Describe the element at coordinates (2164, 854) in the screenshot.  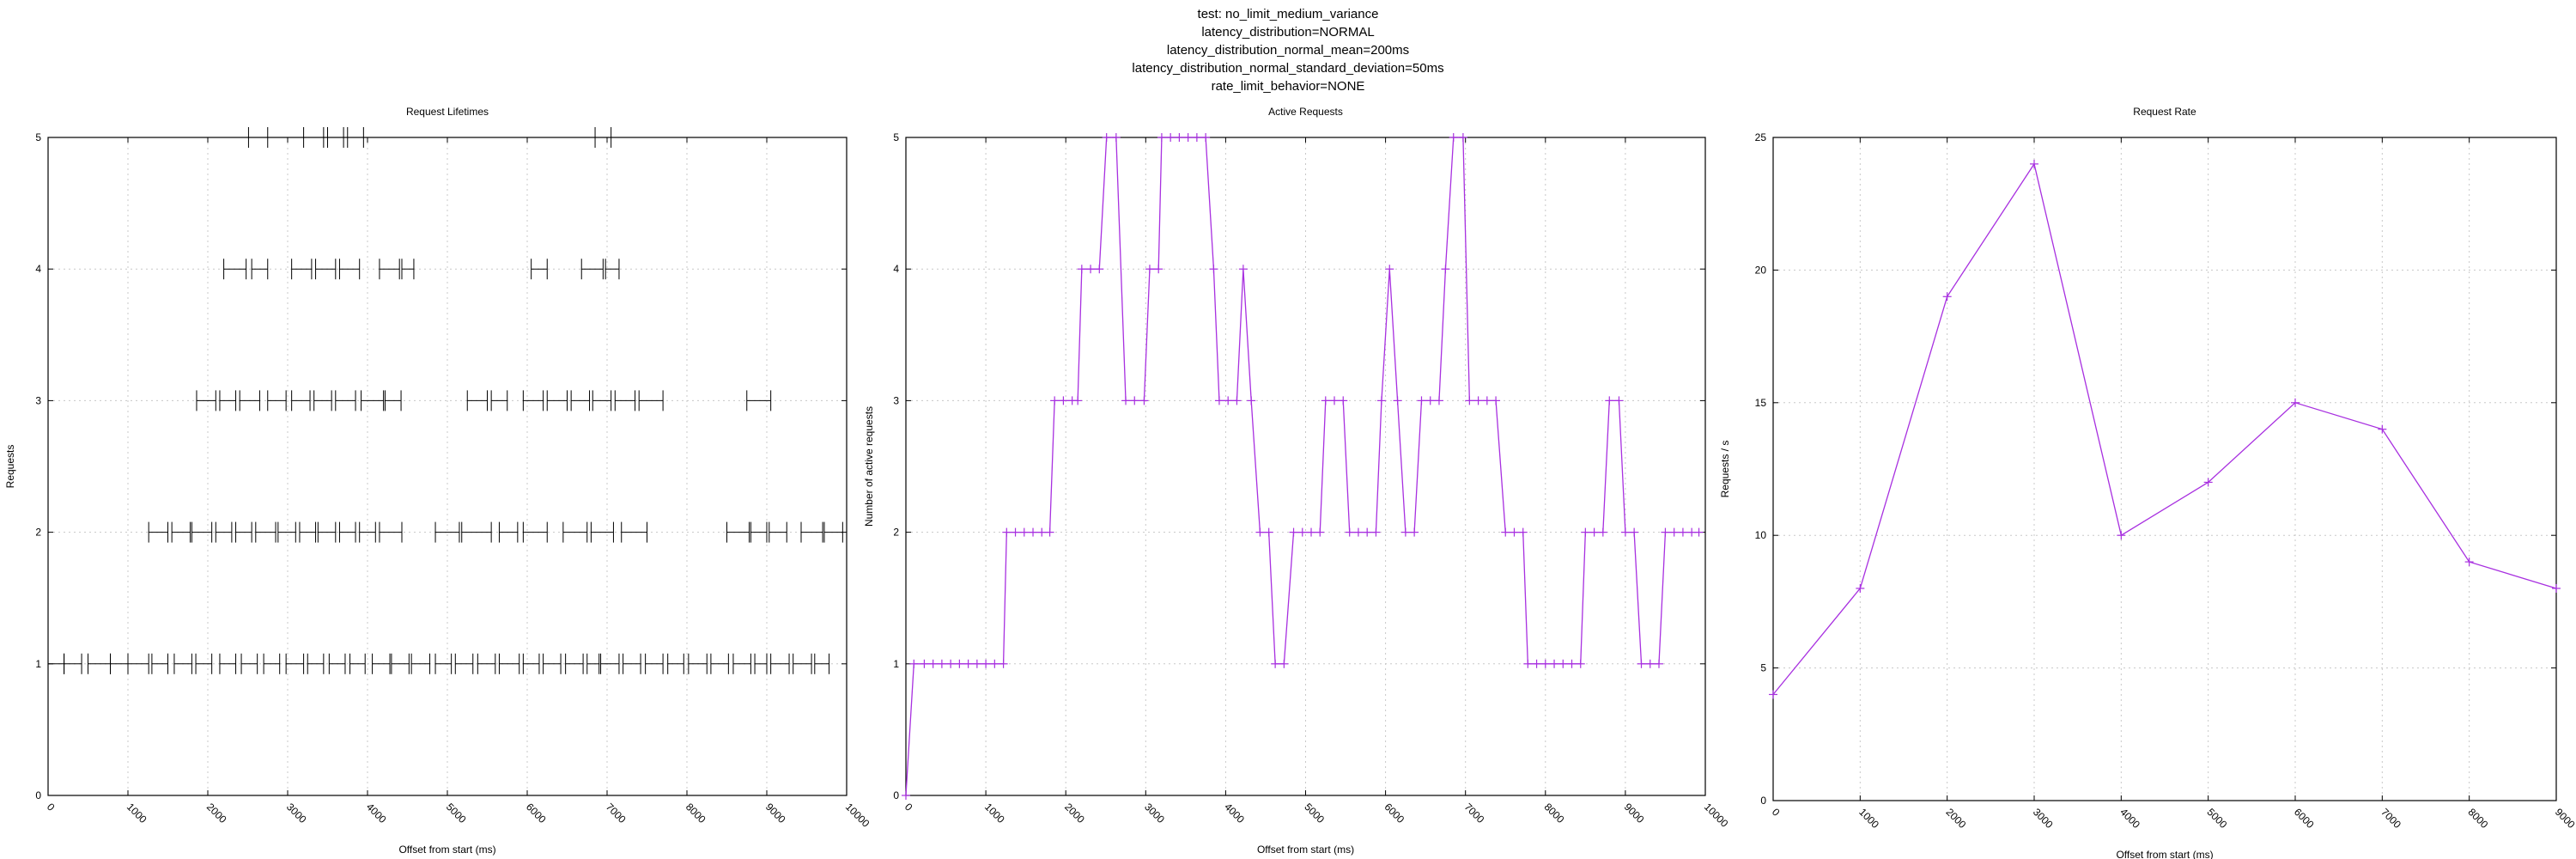
I see `x-axis-label: Offset from start (ms)` at that location.